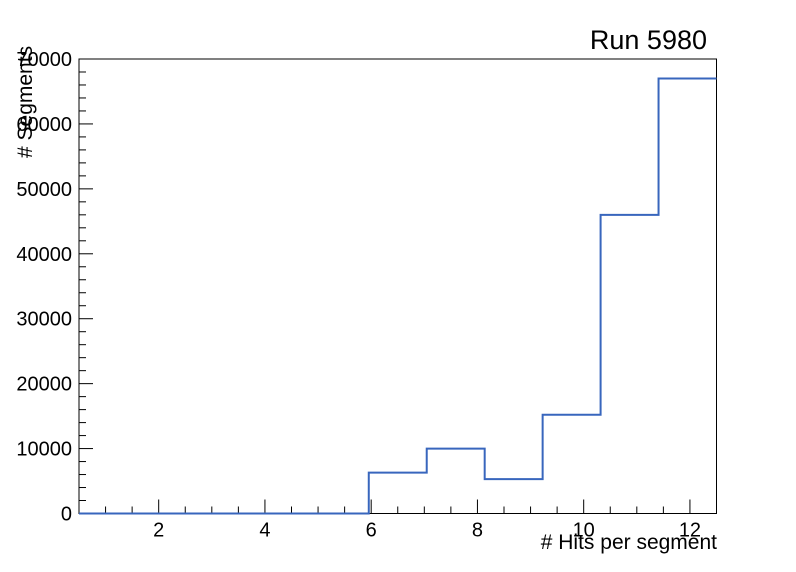 This screenshot has height=572, width=796. I want to click on y-tick-label: 50000, so click(44, 190).